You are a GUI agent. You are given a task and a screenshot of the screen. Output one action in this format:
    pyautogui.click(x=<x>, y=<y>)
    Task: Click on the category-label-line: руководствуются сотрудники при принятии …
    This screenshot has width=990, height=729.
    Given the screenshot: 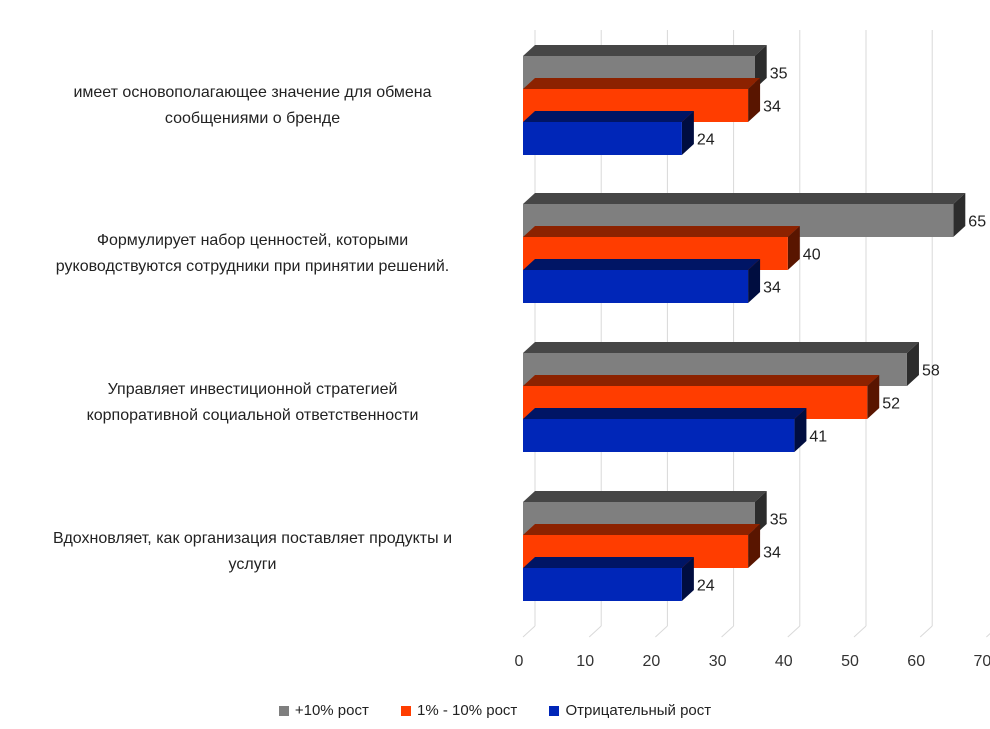 What is the action you would take?
    pyautogui.click(x=252, y=266)
    